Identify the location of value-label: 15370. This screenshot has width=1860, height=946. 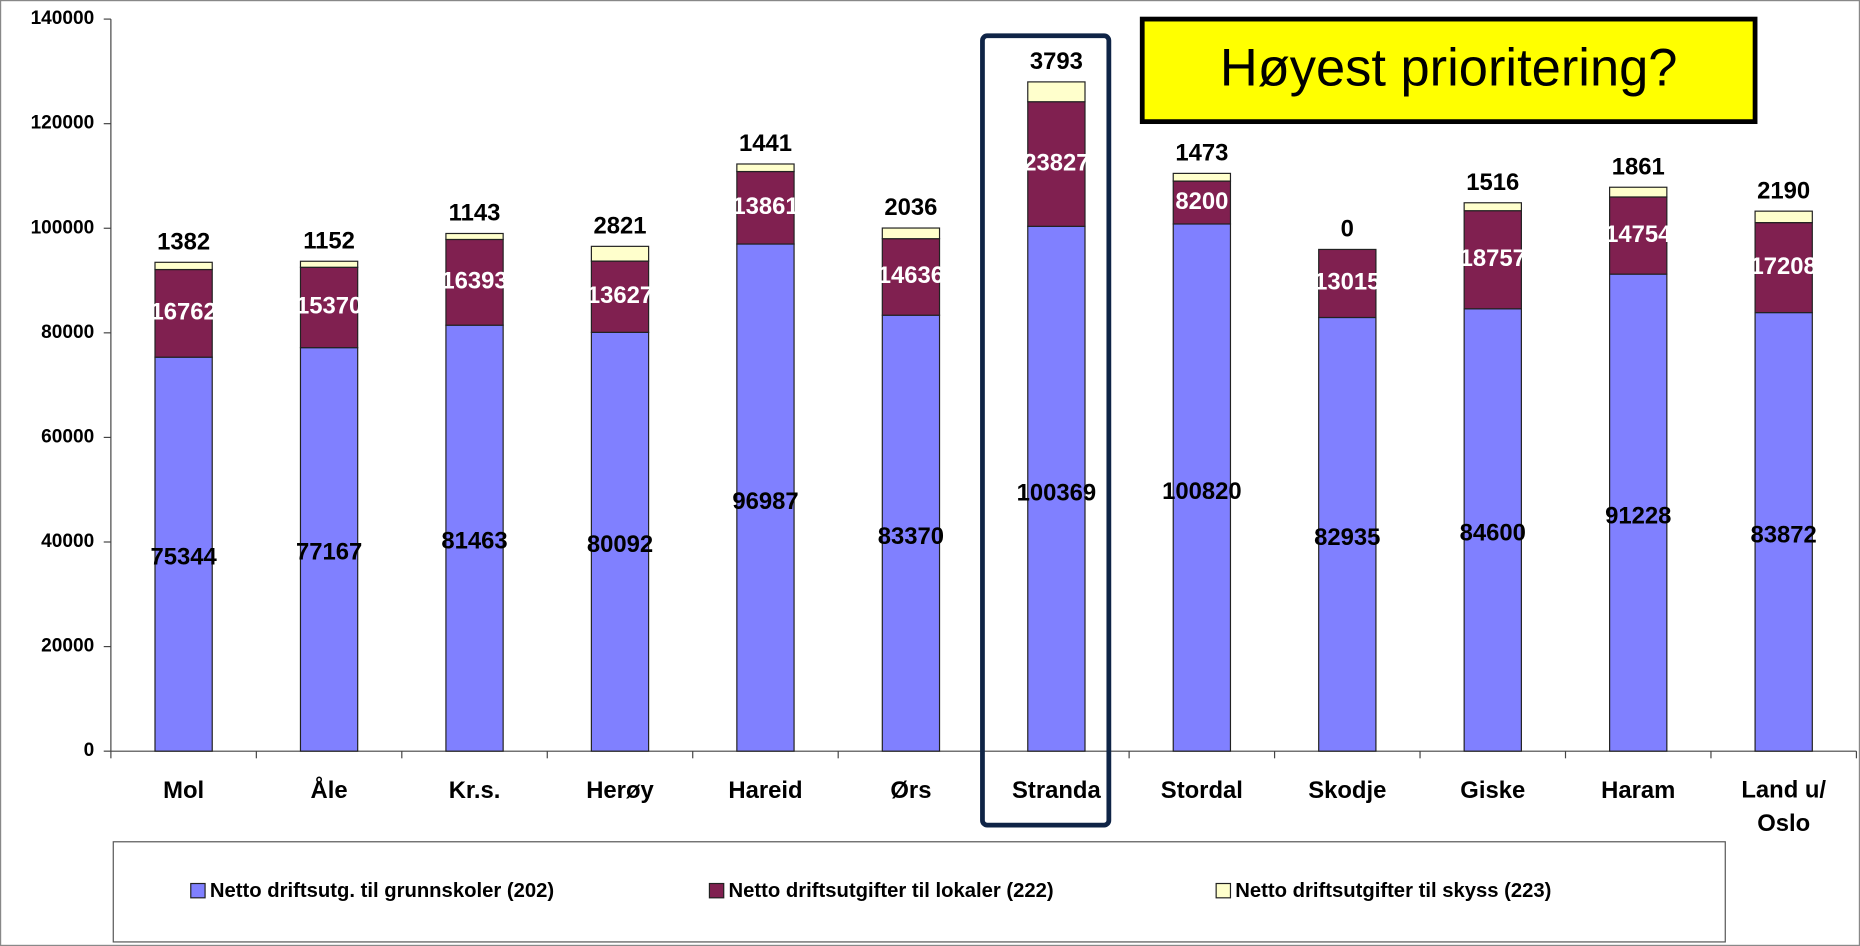
(329, 306).